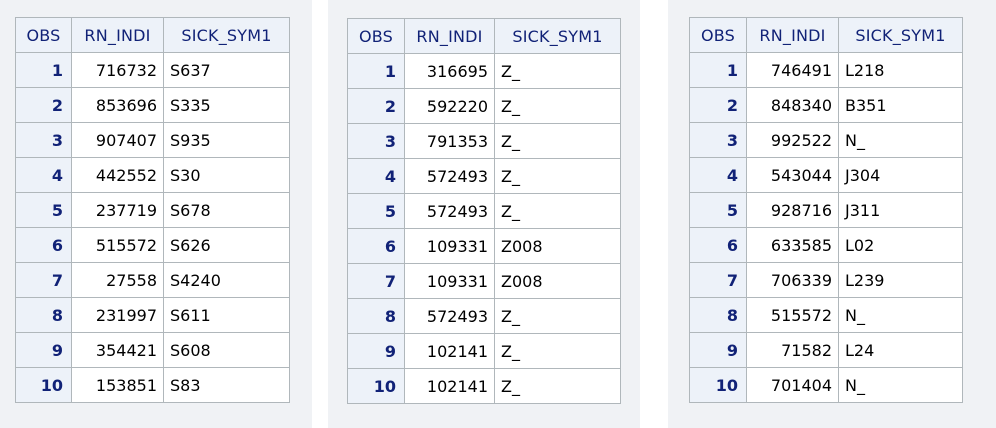 This screenshot has width=996, height=428. What do you see at coordinates (226, 175) in the screenshot?
I see `sick-sym1-cell: S30` at bounding box center [226, 175].